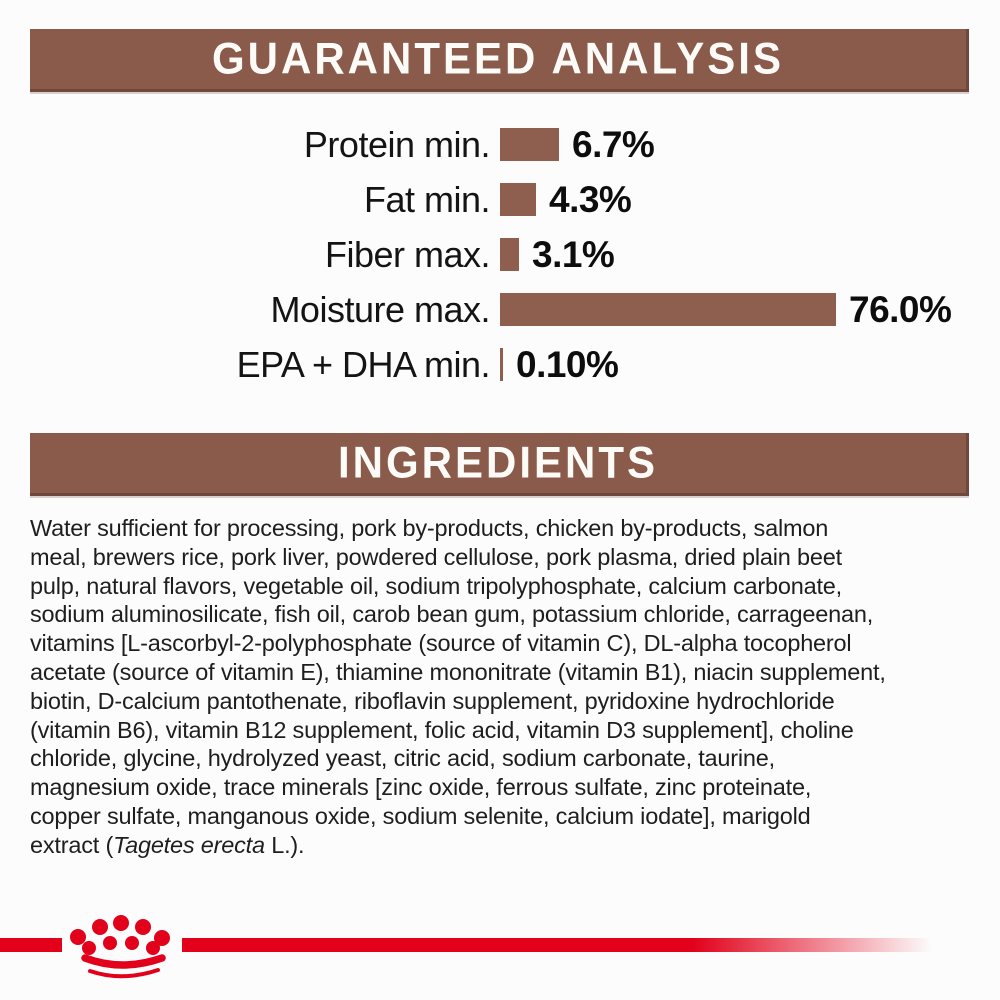  What do you see at coordinates (284, 844) in the screenshot?
I see `ingredient-text: L.).` at bounding box center [284, 844].